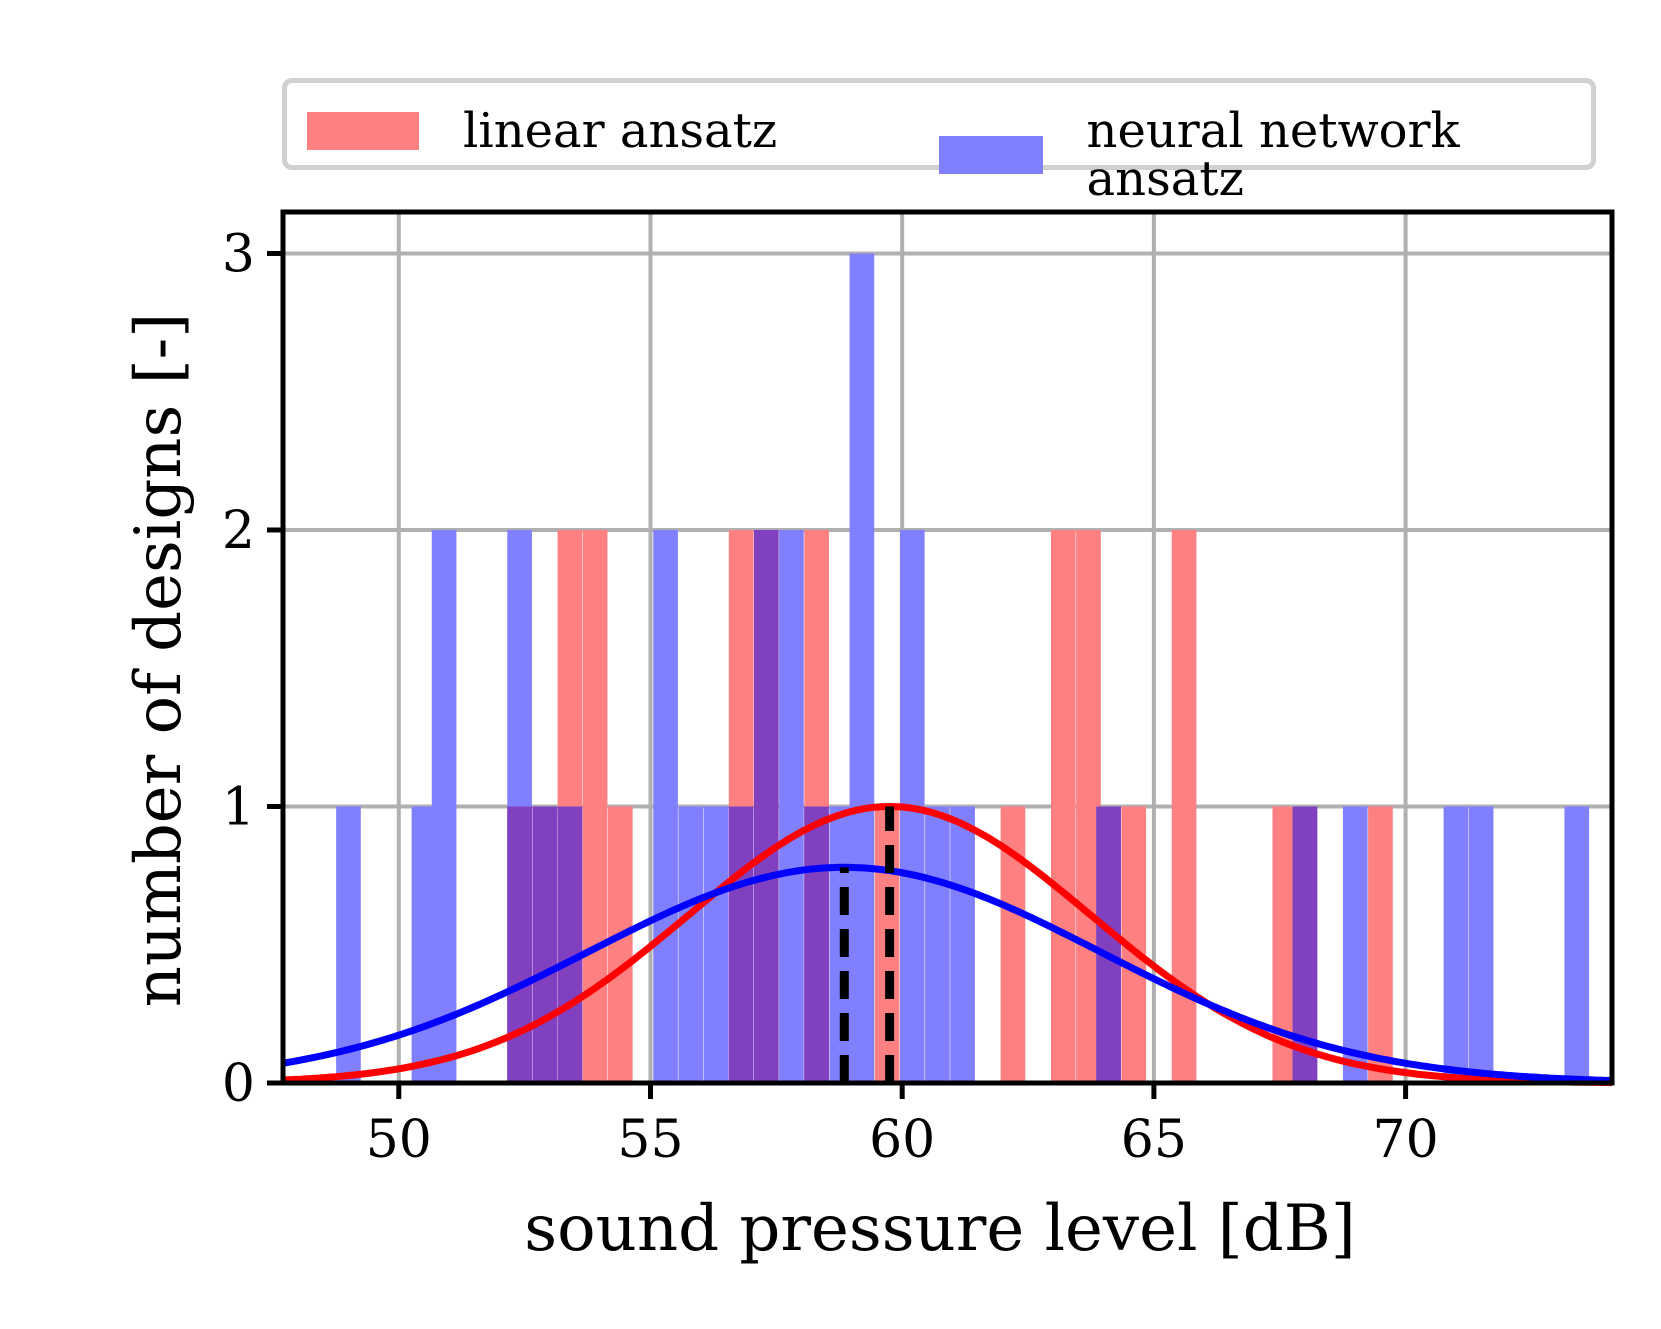 This screenshot has width=1661, height=1329. I want to click on legend-item-linear: linear ansatz, so click(542, 131).